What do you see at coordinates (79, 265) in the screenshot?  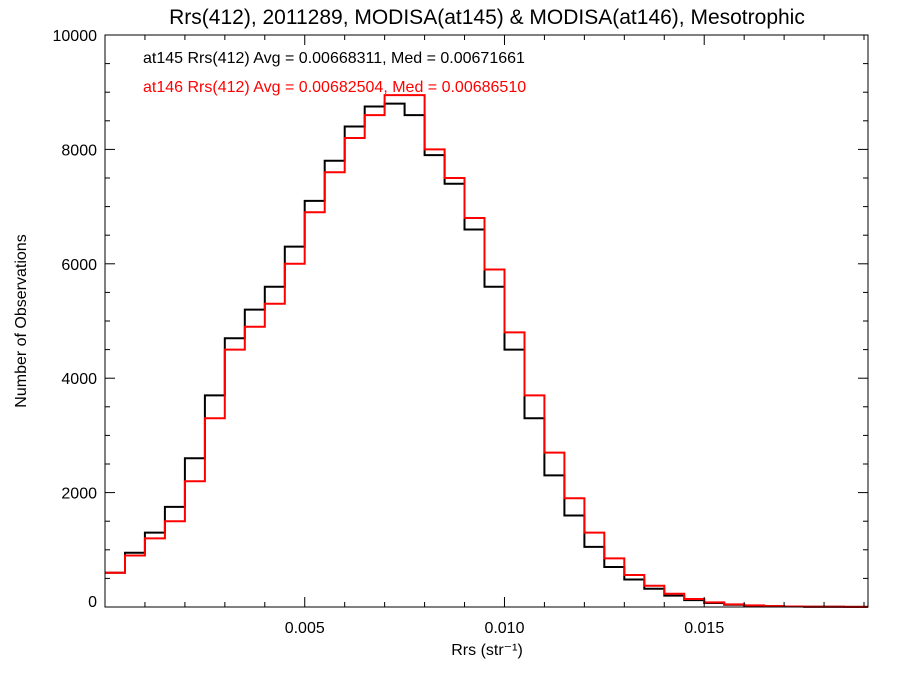 I see `y-tick-label: 6000` at bounding box center [79, 265].